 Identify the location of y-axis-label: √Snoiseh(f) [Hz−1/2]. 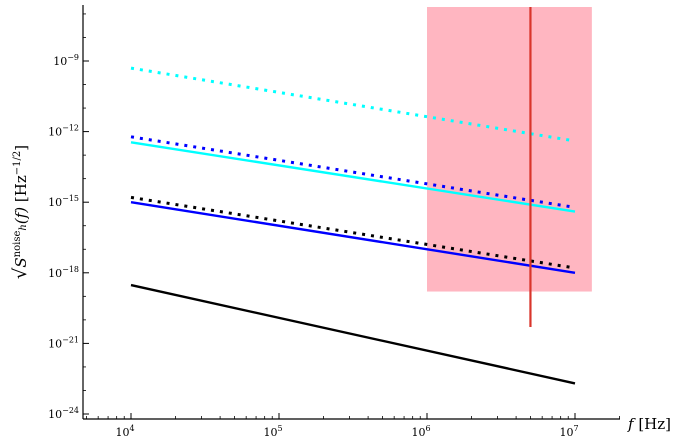
(20, 212).